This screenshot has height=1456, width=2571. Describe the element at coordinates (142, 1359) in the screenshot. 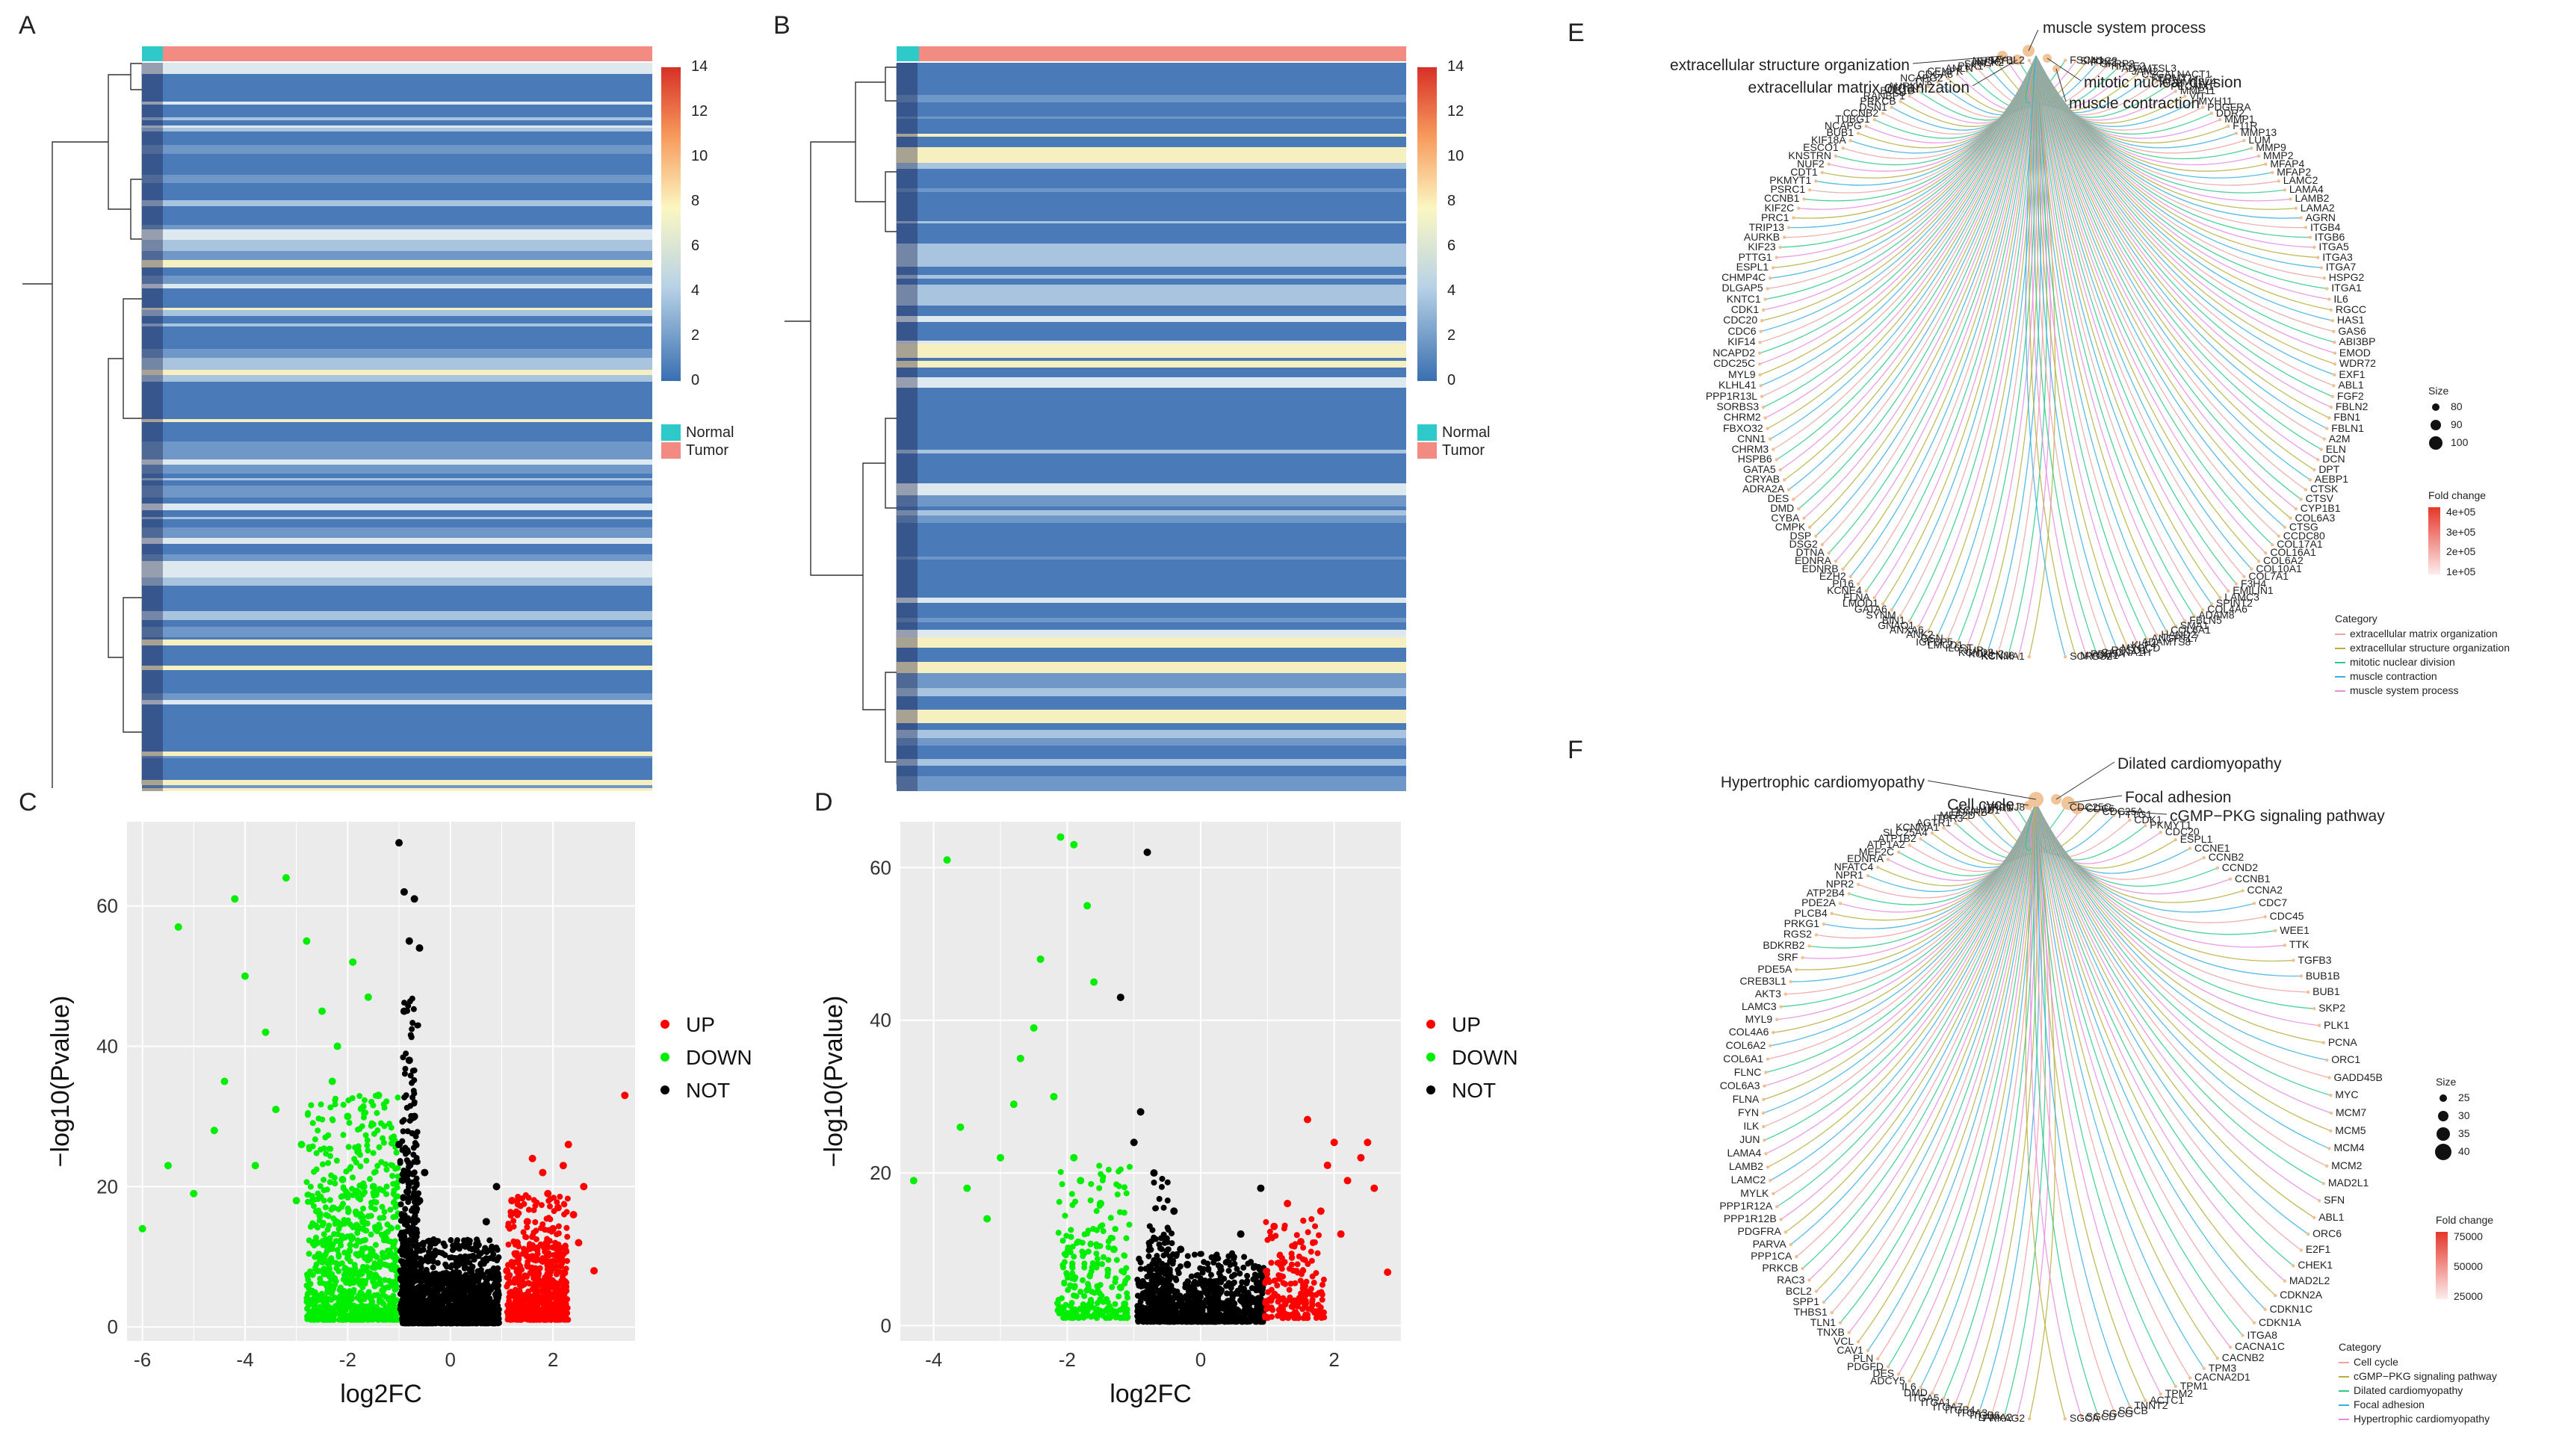

I see `x-tick-label: -6` at that location.